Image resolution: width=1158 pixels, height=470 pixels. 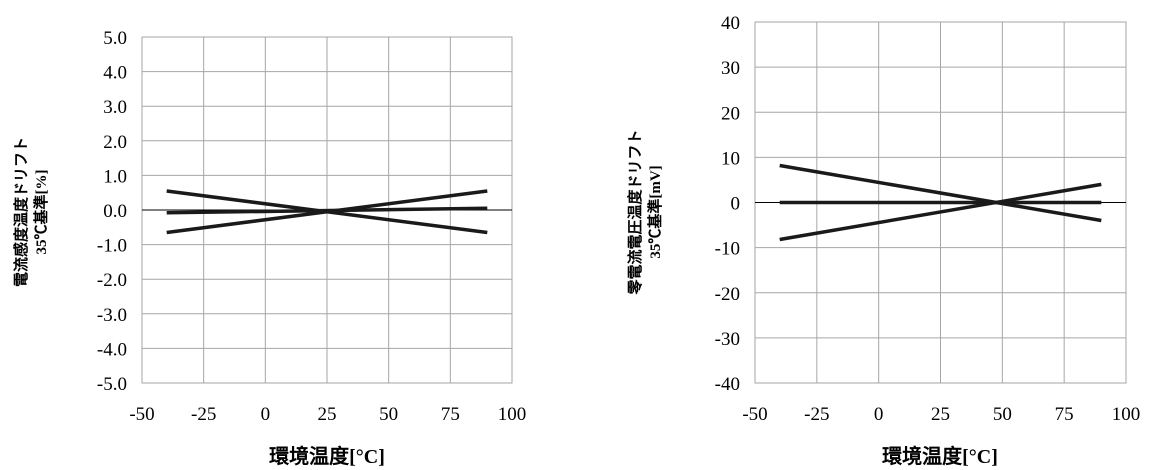 What do you see at coordinates (655, 211) in the screenshot?
I see `y-axis-label-line2: 35℃基準[mV]` at bounding box center [655, 211].